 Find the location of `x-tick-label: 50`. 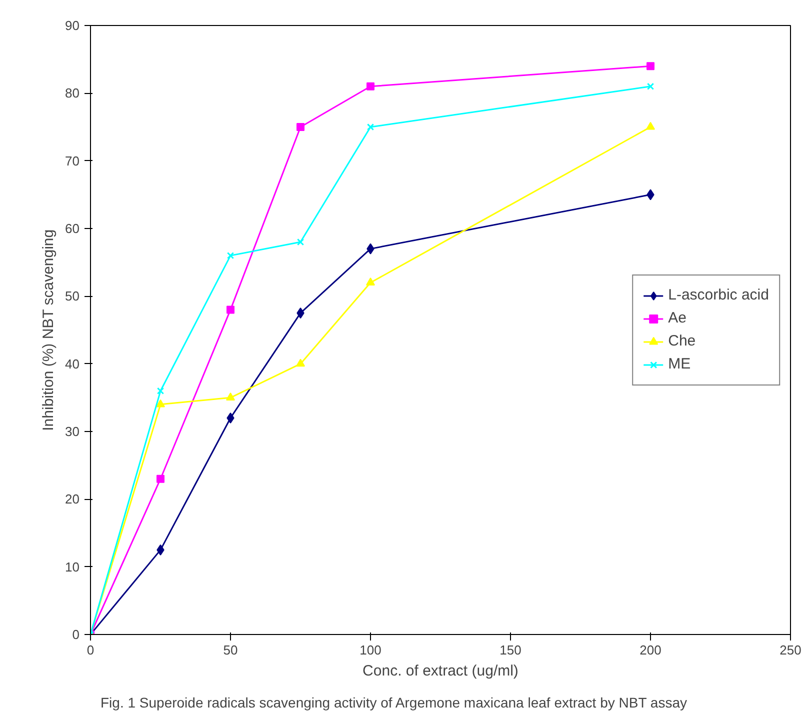

x-tick-label: 50 is located at coordinates (230, 650).